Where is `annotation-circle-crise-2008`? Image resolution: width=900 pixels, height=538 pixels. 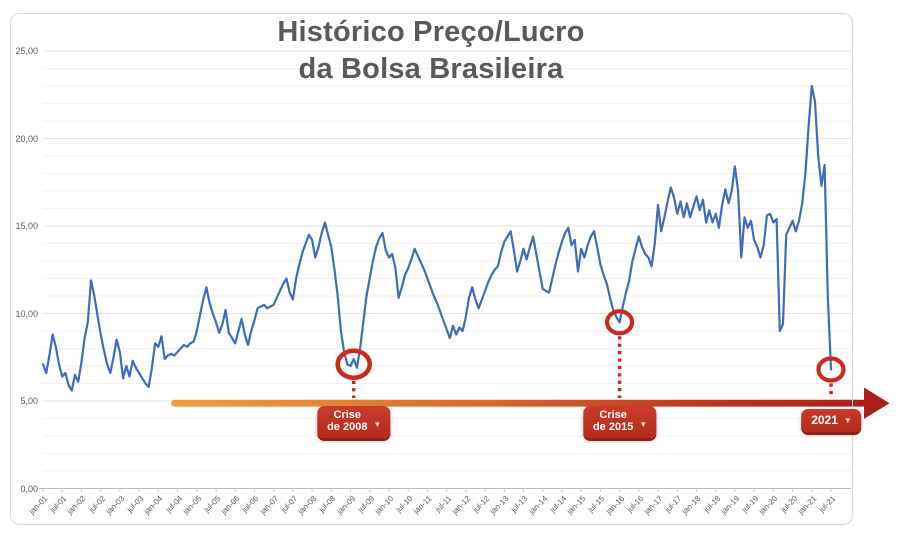
annotation-circle-crise-2008 is located at coordinates (354, 364).